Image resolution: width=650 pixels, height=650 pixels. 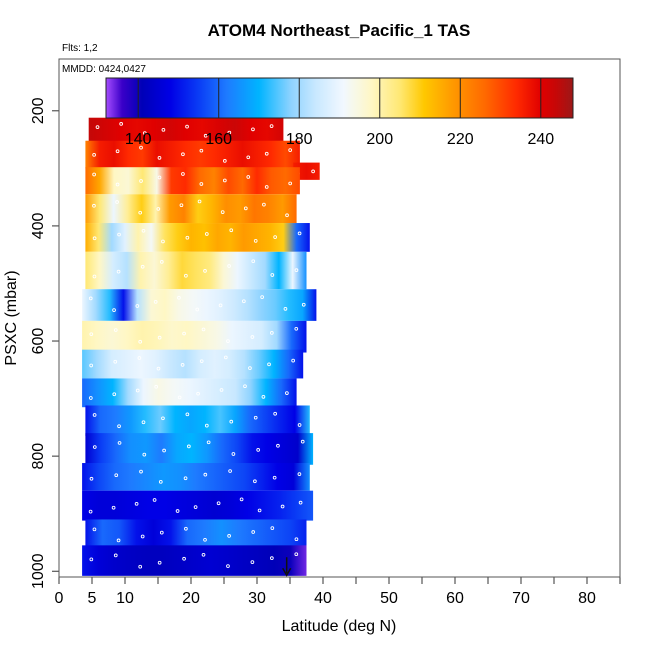 What do you see at coordinates (138, 139) in the screenshot?
I see `colorbar-tick-label: 140` at bounding box center [138, 139].